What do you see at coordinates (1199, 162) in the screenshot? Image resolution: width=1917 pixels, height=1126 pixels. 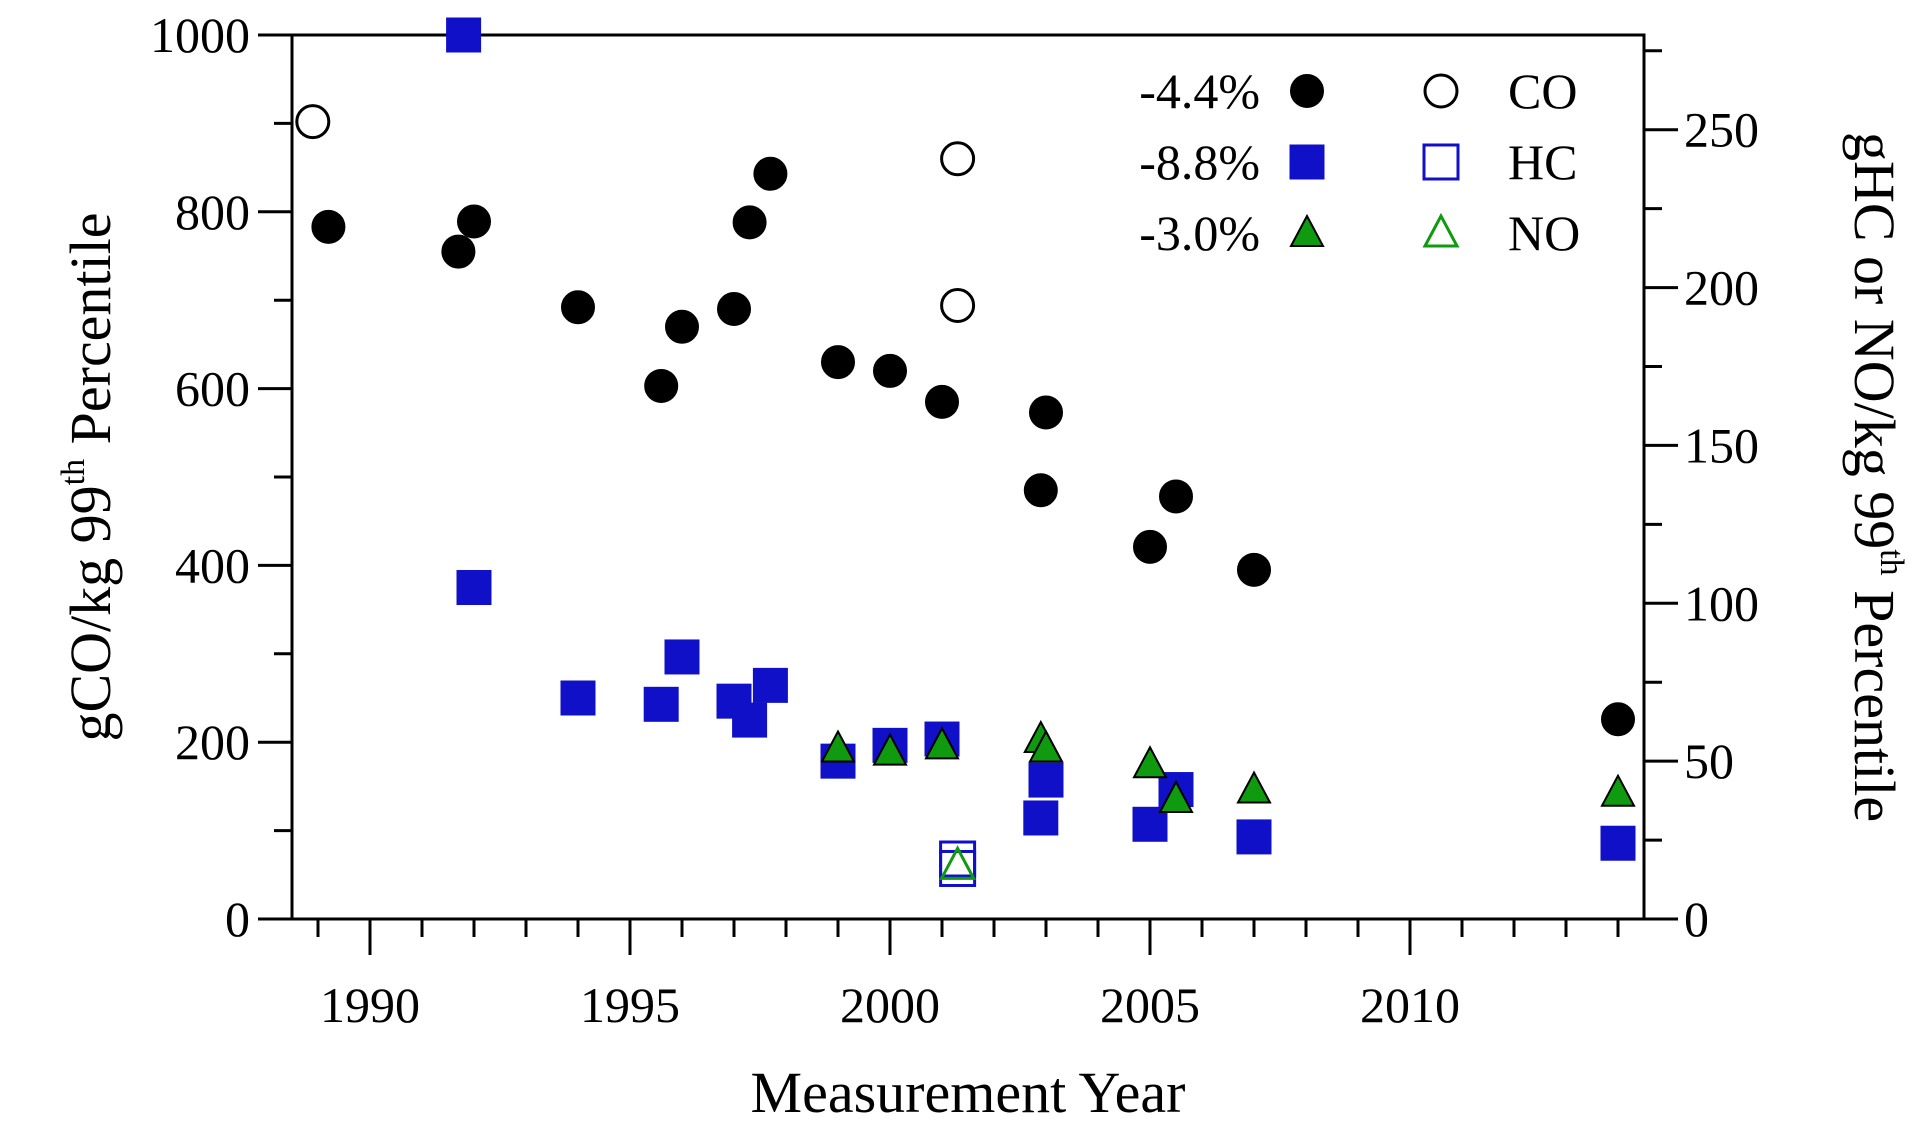 I see `legend-value-hc: -8.8%` at bounding box center [1199, 162].